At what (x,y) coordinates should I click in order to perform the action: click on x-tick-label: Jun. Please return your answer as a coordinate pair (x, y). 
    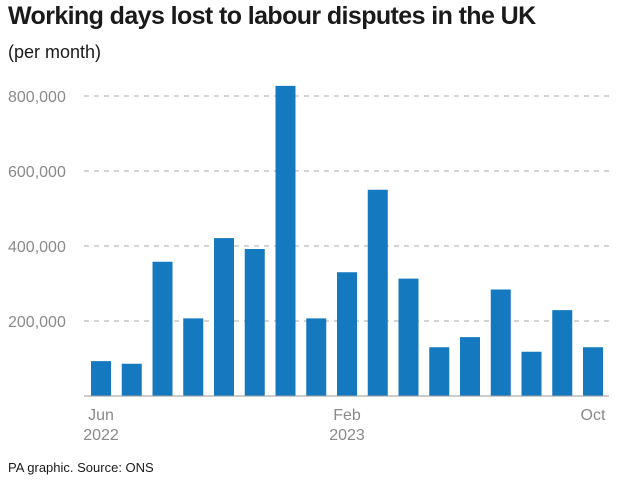
    Looking at the image, I should click on (101, 415).